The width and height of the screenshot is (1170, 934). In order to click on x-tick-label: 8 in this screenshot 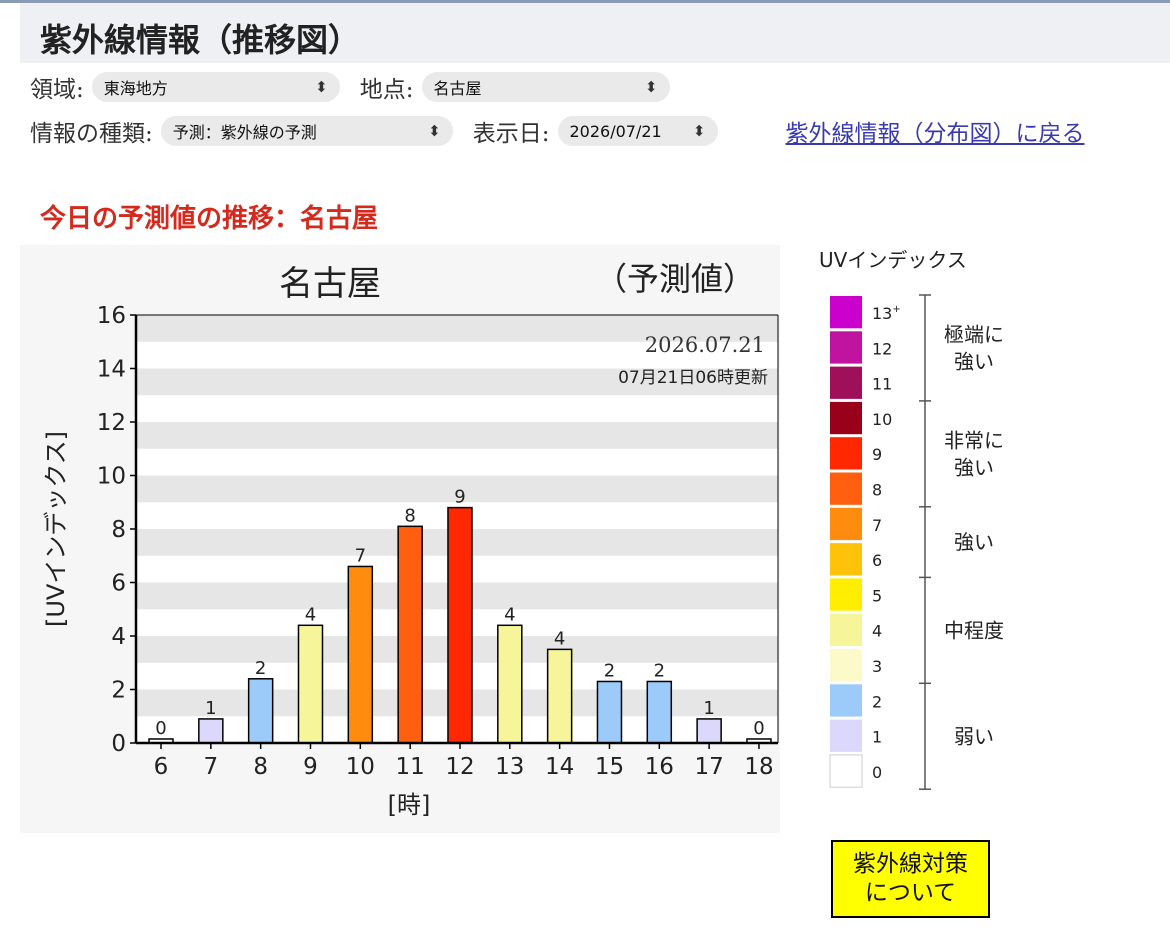, I will do `click(260, 767)`.